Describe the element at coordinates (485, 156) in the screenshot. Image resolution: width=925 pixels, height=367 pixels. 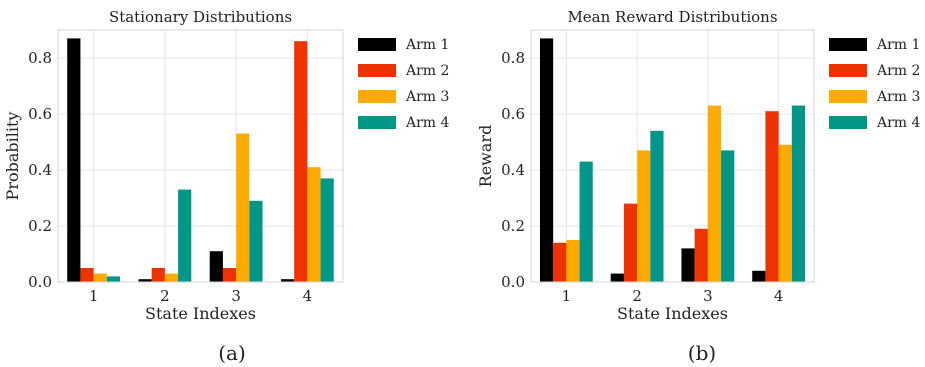
I see `y-axis-label: Reward` at that location.